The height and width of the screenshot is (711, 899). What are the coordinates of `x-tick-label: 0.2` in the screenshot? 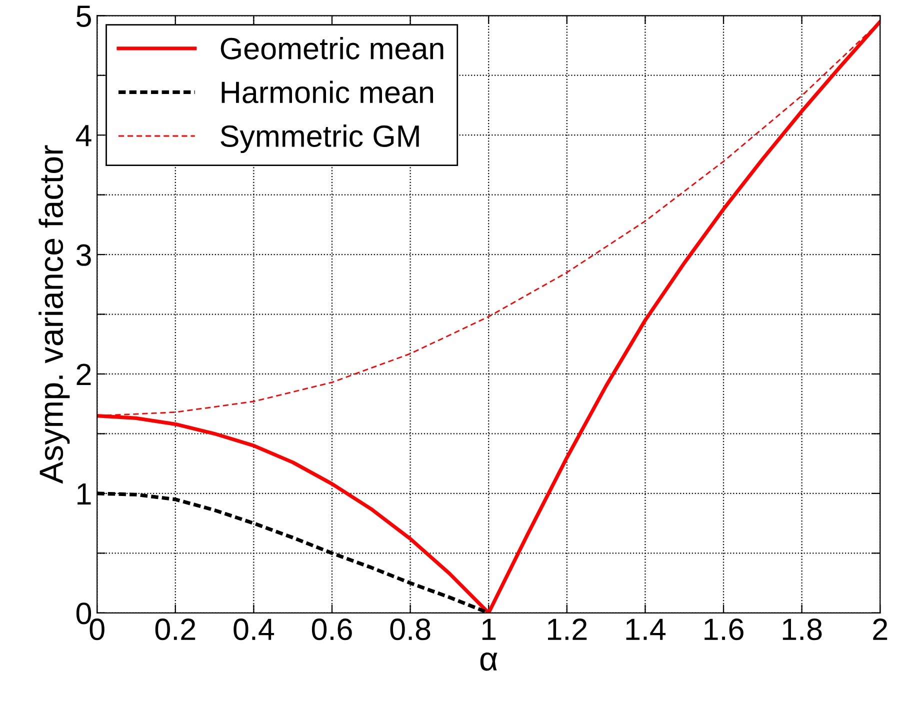 It's located at (175, 629).